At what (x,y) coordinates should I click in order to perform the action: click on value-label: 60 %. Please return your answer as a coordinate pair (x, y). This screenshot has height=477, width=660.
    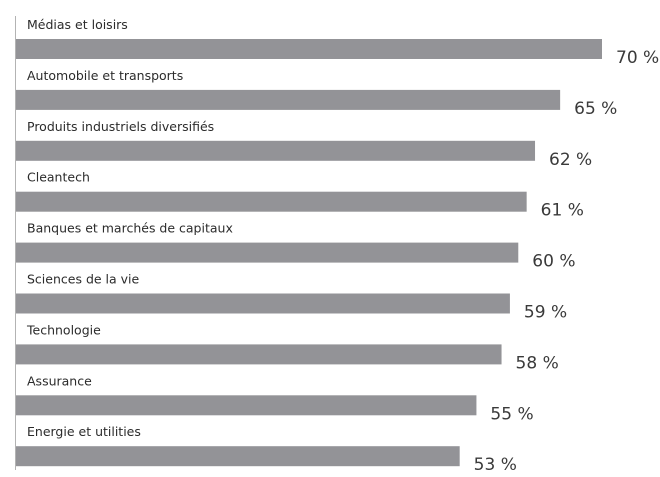
    Looking at the image, I should click on (553, 262).